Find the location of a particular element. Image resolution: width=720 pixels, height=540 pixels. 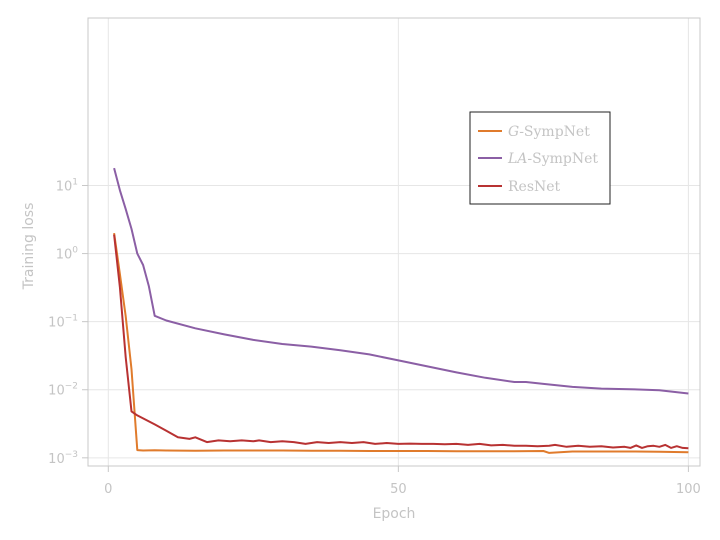

x-tick-label: 0 is located at coordinates (108, 489).